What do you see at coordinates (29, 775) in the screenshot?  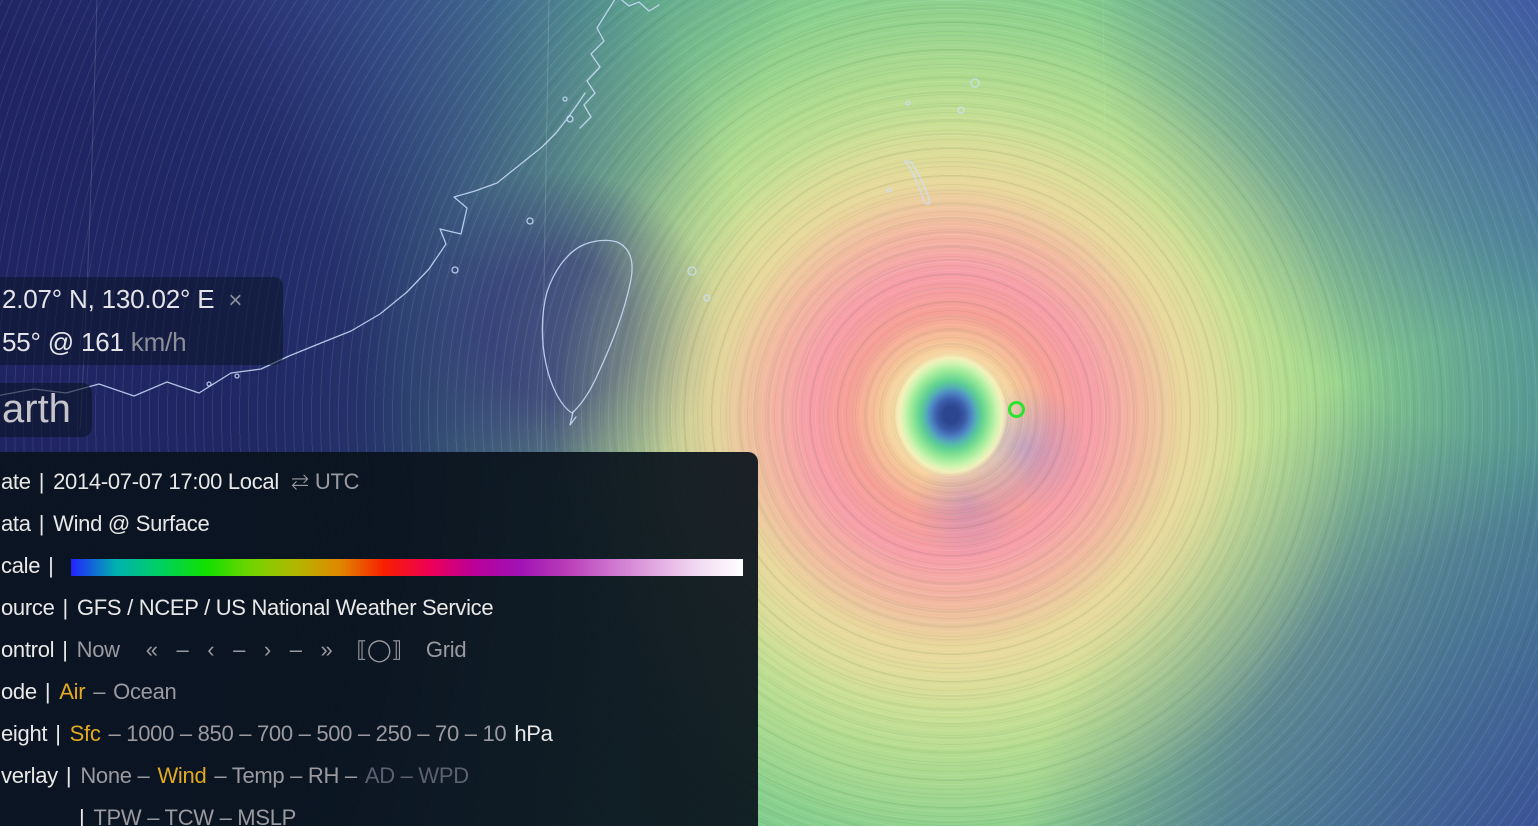 I see `menu-label-overlay: verlay` at bounding box center [29, 775].